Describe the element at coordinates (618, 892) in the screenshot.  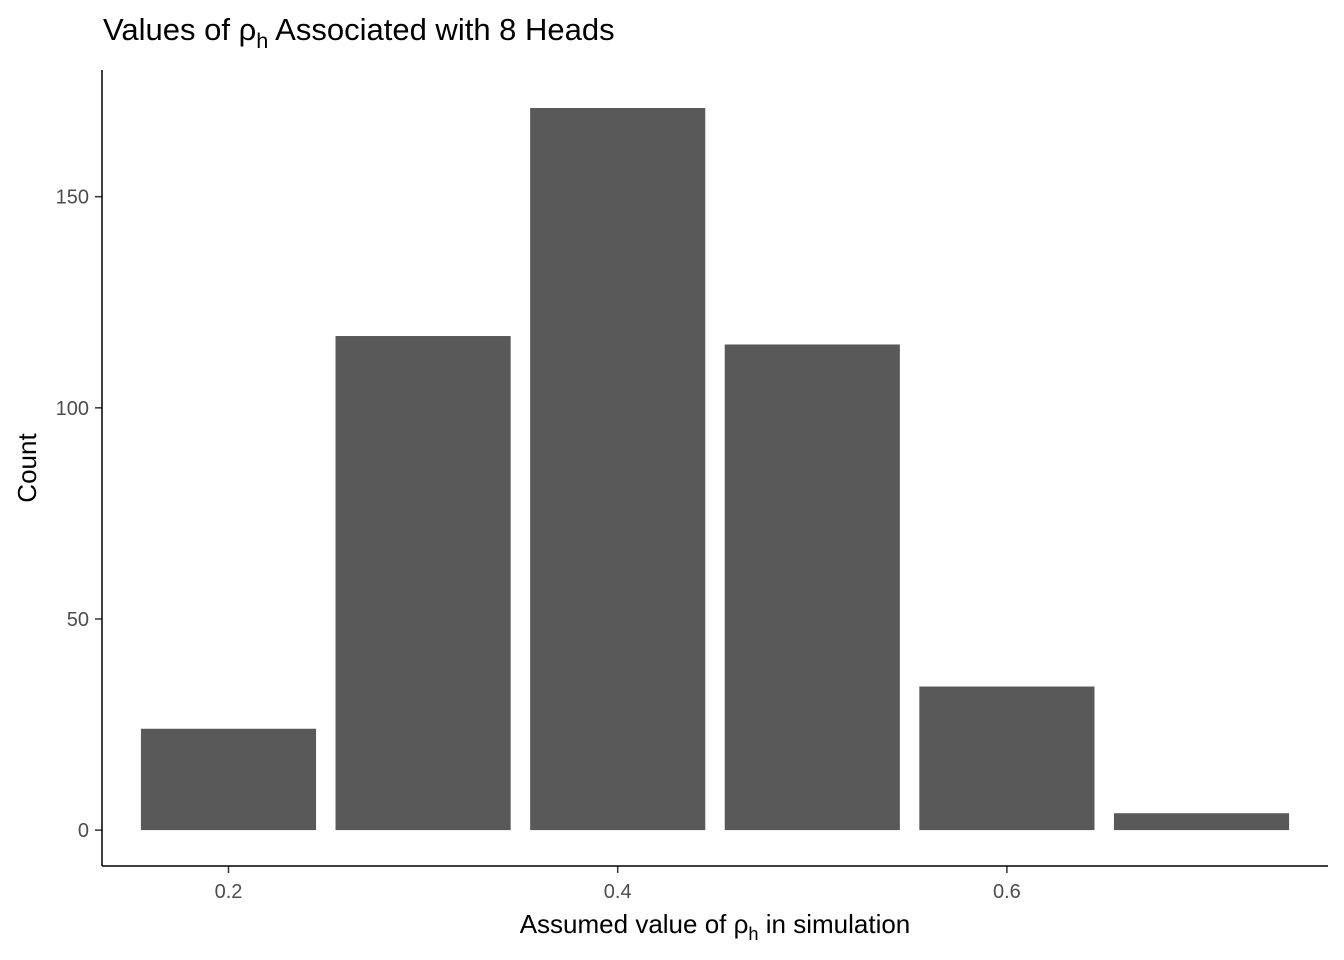
I see `x-tick-label: 0.4` at that location.